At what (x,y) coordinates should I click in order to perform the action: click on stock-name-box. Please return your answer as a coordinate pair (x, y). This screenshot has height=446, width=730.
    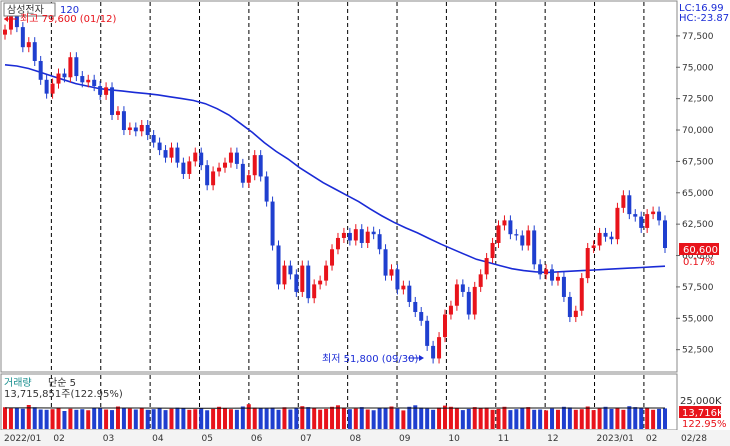
    Looking at the image, I should click on (29, 9).